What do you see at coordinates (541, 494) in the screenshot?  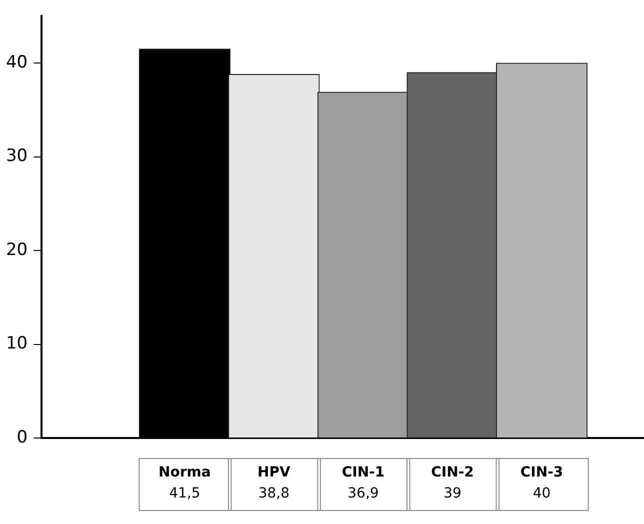 I see `data-label: 40` at bounding box center [541, 494].